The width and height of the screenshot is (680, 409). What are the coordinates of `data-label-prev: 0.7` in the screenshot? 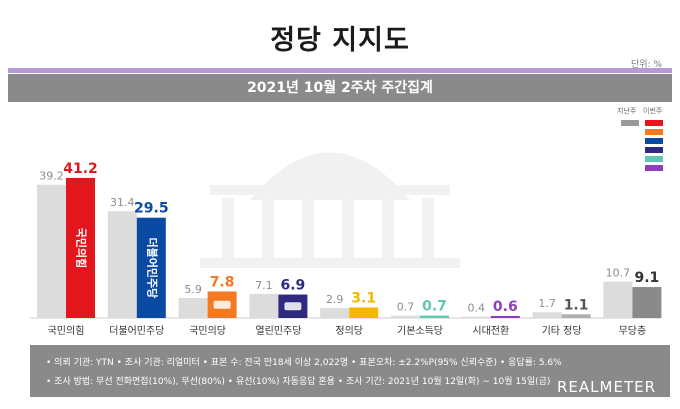 It's located at (406, 307).